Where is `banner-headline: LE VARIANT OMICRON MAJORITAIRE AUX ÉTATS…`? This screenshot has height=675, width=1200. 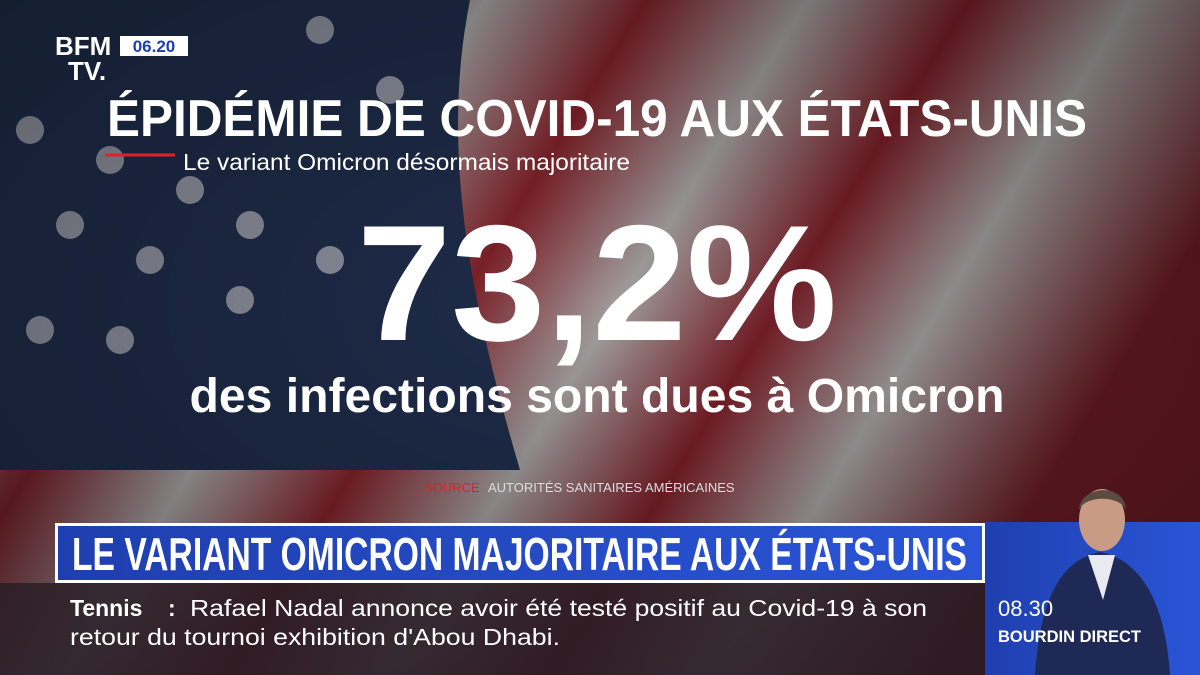
banner-headline: LE VARIANT OMICRON MAJORITAIRE AUX ÉTATS… is located at coordinates (519, 554).